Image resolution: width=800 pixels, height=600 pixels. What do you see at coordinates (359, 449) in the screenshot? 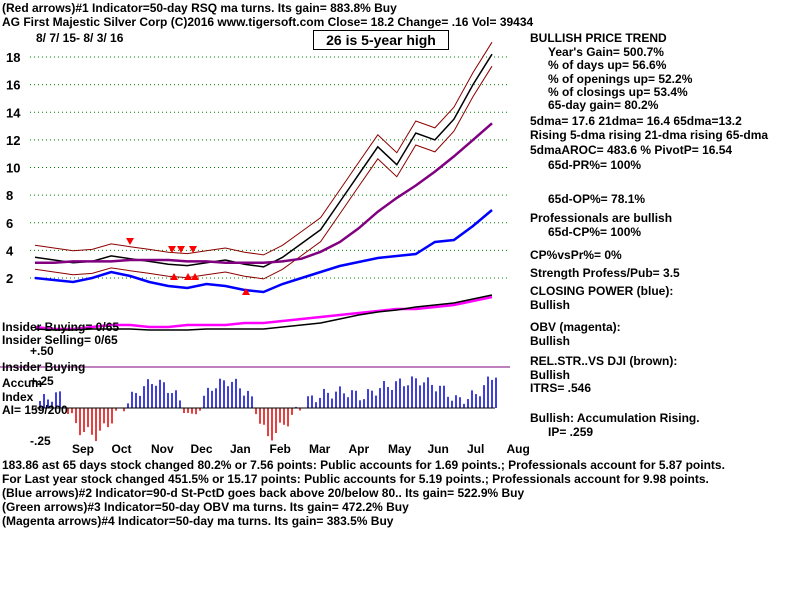
I see `month-label: Apr` at bounding box center [359, 449].